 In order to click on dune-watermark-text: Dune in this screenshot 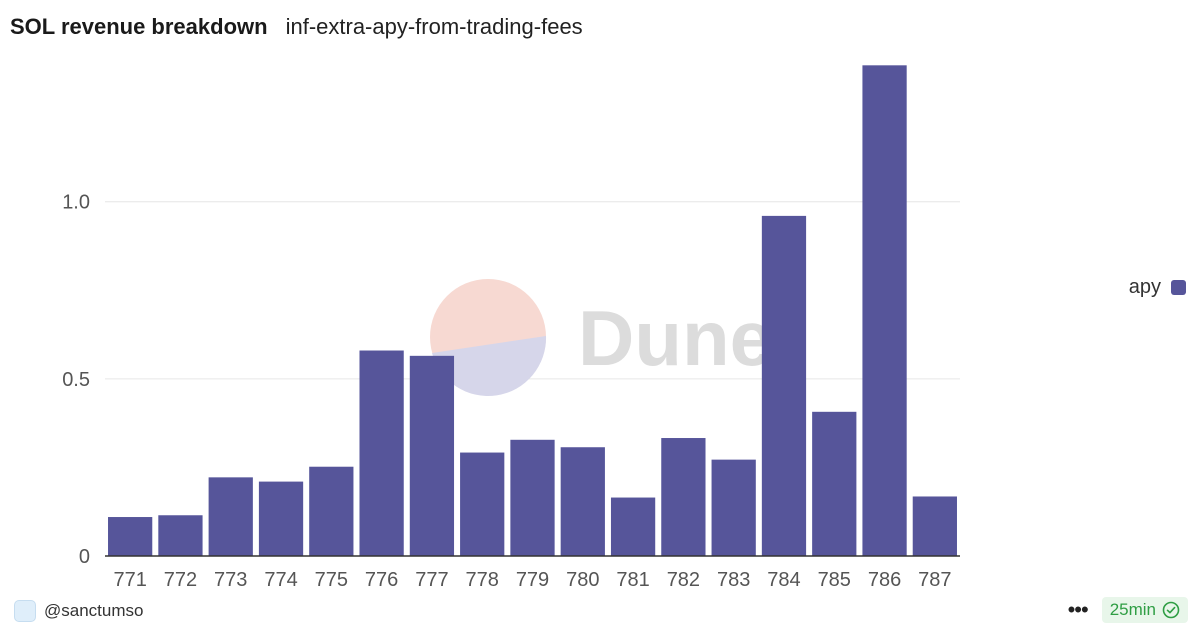, I will do `click(675, 338)`.